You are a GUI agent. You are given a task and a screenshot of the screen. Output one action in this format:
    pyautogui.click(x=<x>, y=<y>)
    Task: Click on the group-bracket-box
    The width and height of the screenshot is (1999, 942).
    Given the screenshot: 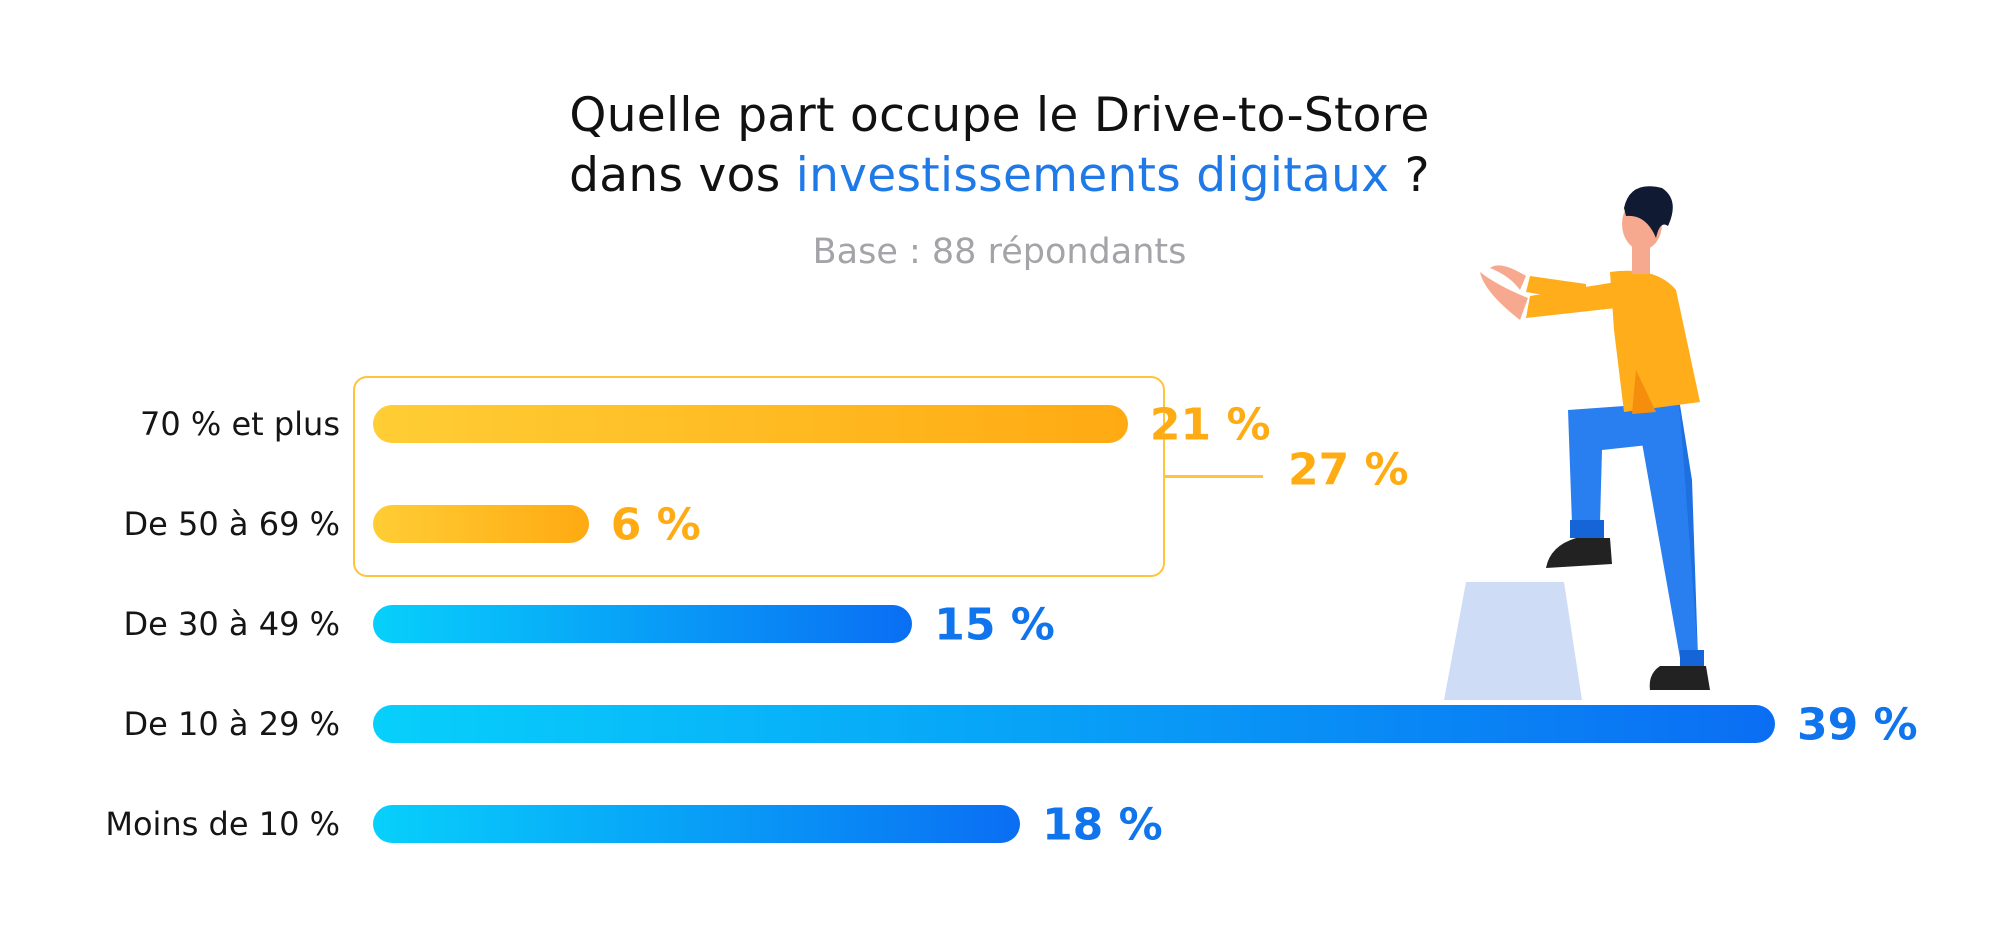 What is the action you would take?
    pyautogui.click(x=759, y=476)
    